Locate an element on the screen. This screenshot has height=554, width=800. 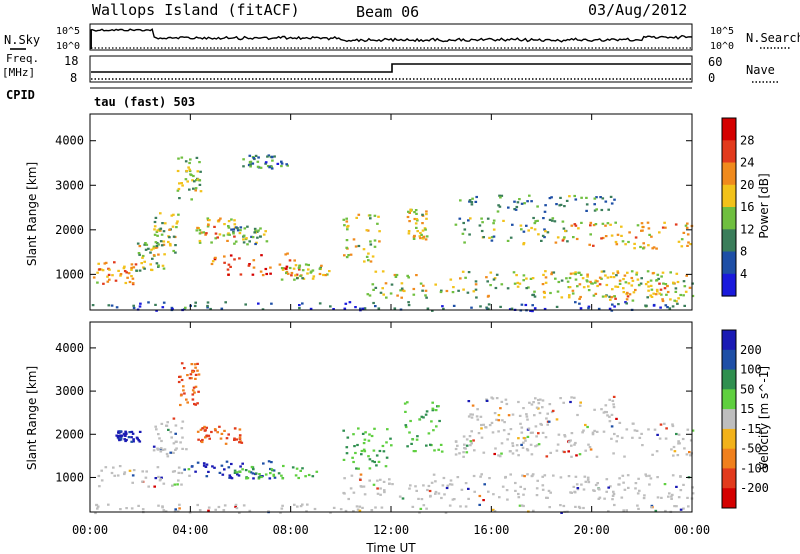
x-tick-label: 08:00 is located at coordinates (291, 530).